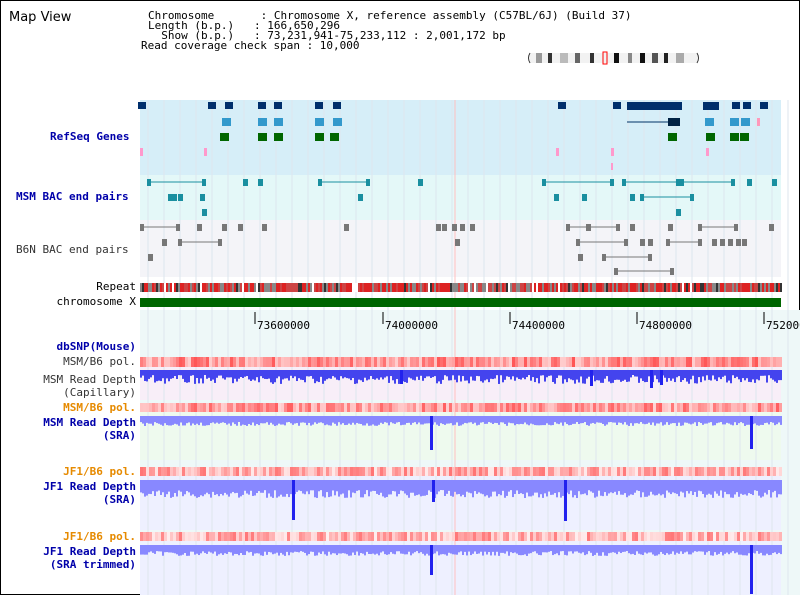 This screenshot has height=595, width=800. Describe the element at coordinates (89, 379) in the screenshot. I see `track-label-msm-depth-capillary: MSM Read Depth` at that location.